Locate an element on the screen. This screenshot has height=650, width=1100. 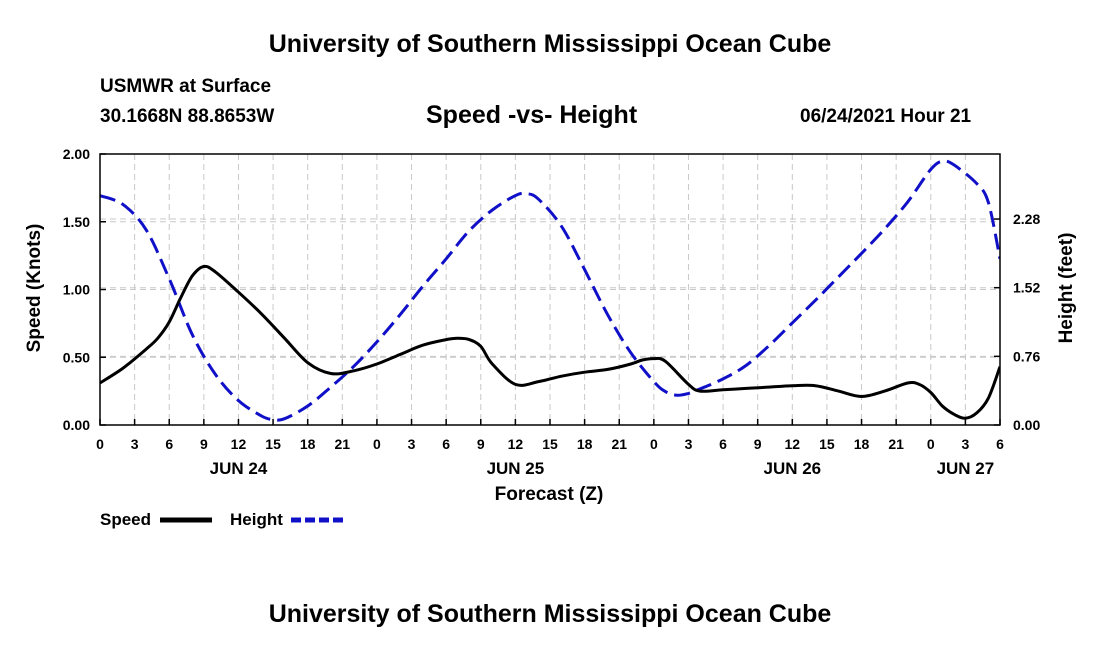
y2-tick-label: 0.00 is located at coordinates (1026, 425).